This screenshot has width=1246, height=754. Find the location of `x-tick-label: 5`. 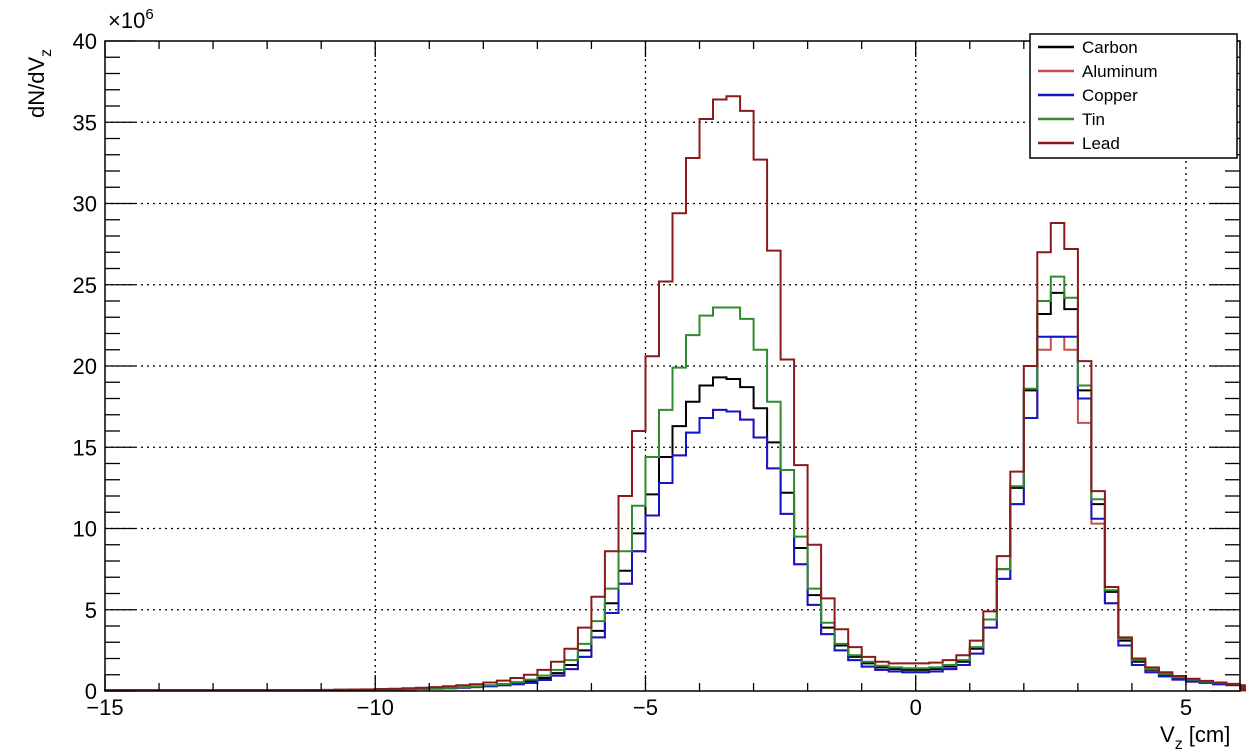

x-tick-label: 5 is located at coordinates (1186, 707).